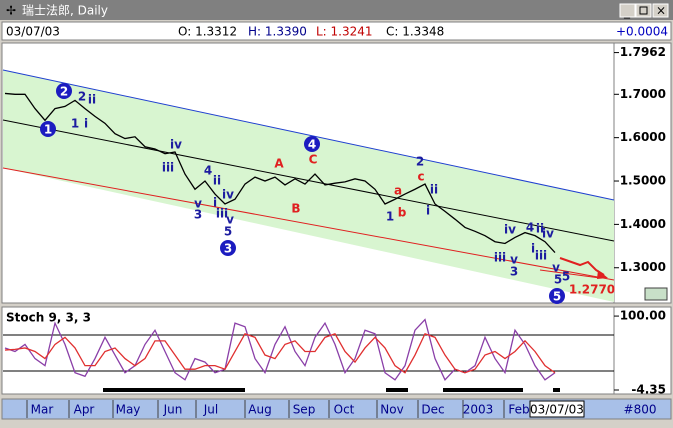 The image size is (673, 428). I want to click on current-date-box, so click(557, 409).